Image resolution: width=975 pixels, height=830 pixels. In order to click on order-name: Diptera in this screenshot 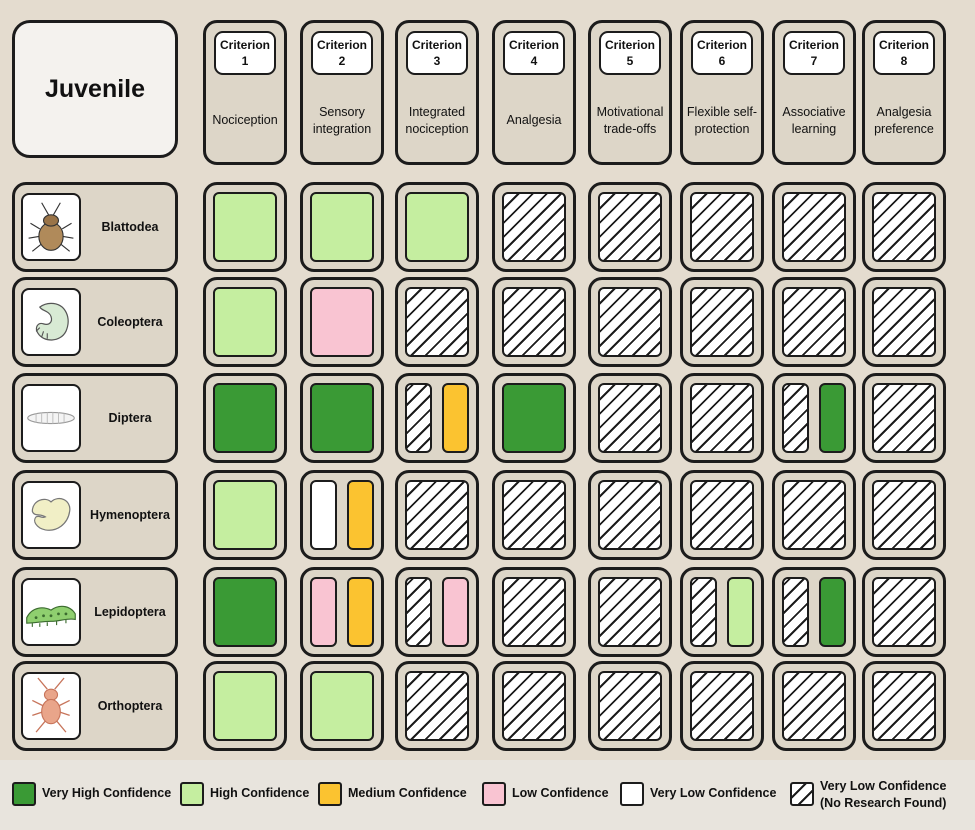, I will do `click(130, 418)`.